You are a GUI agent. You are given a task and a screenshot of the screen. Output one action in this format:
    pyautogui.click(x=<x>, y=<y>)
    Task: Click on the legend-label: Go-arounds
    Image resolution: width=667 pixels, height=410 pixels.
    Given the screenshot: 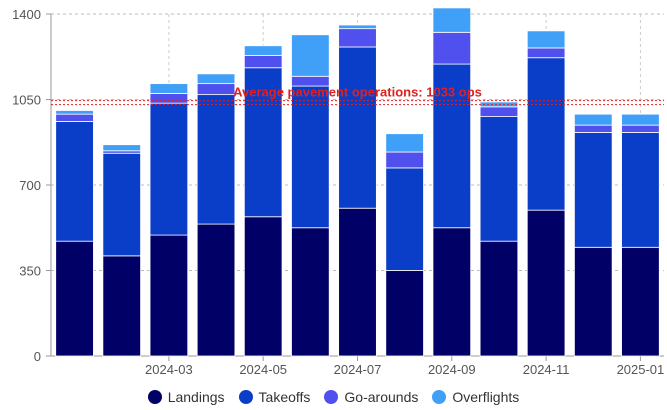 What is the action you would take?
    pyautogui.click(x=381, y=397)
    